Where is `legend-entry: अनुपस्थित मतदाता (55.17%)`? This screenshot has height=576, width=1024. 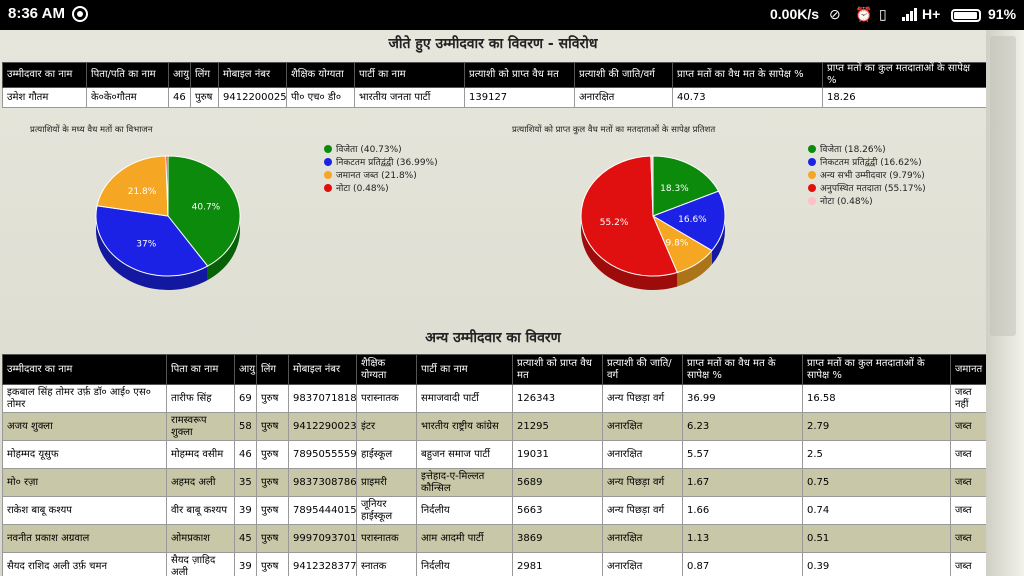 legend-entry: अनुपस्थित मतदाता (55.17%) is located at coordinates (867, 187).